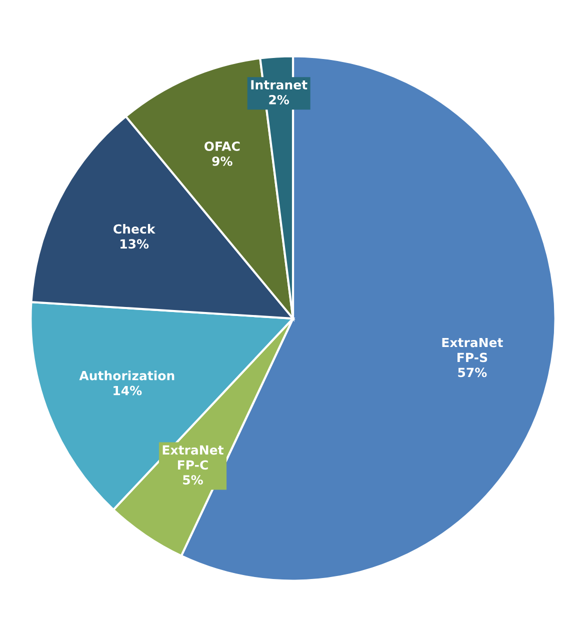  I want to click on slice-label: Check, so click(135, 229).